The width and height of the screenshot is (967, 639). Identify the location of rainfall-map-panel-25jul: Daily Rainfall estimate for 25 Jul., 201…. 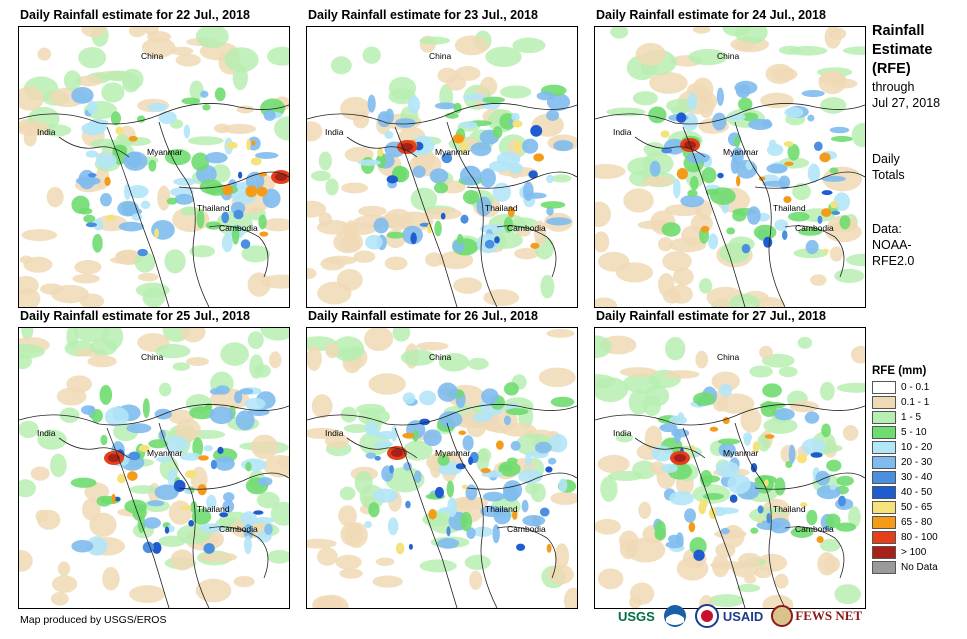
(162, 459).